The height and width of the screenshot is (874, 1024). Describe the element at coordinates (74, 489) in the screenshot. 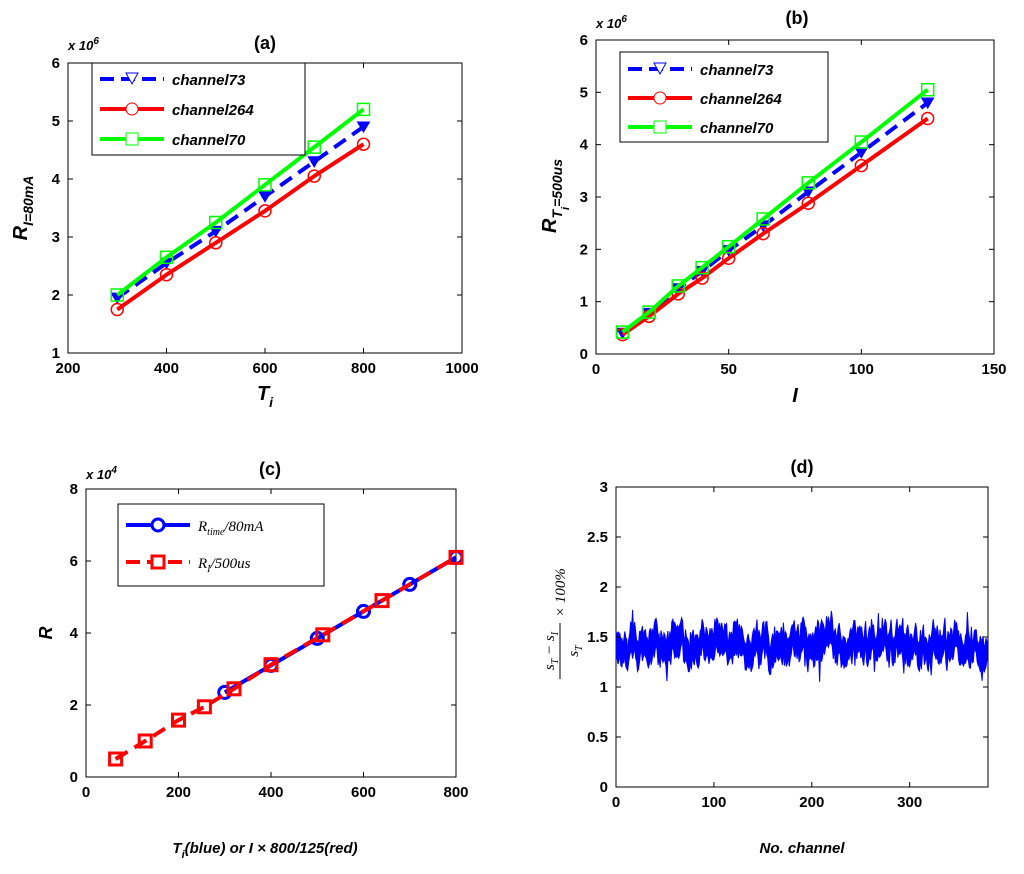

I see `y-tick-label-c-4: 8` at that location.